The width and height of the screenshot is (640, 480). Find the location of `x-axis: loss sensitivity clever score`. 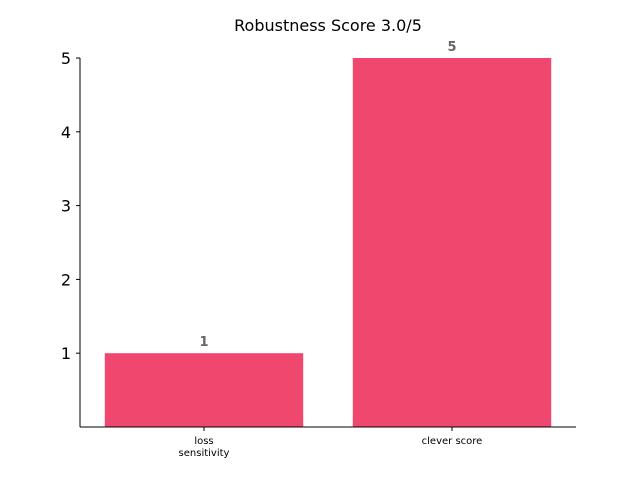

x-axis: loss sensitivity clever score is located at coordinates (328, 442).